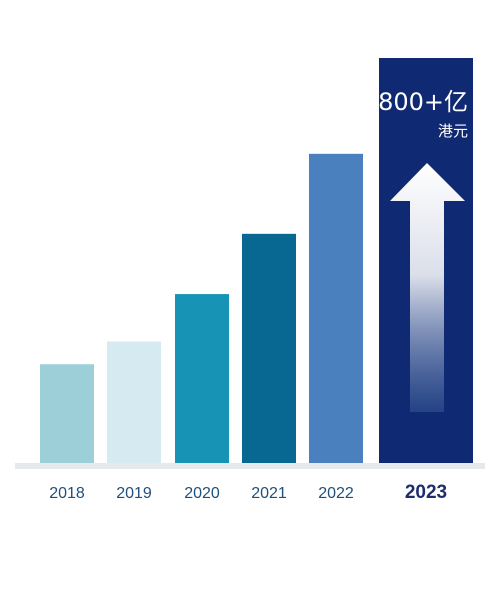  Describe the element at coordinates (67, 413) in the screenshot. I see `bar-2018` at that location.